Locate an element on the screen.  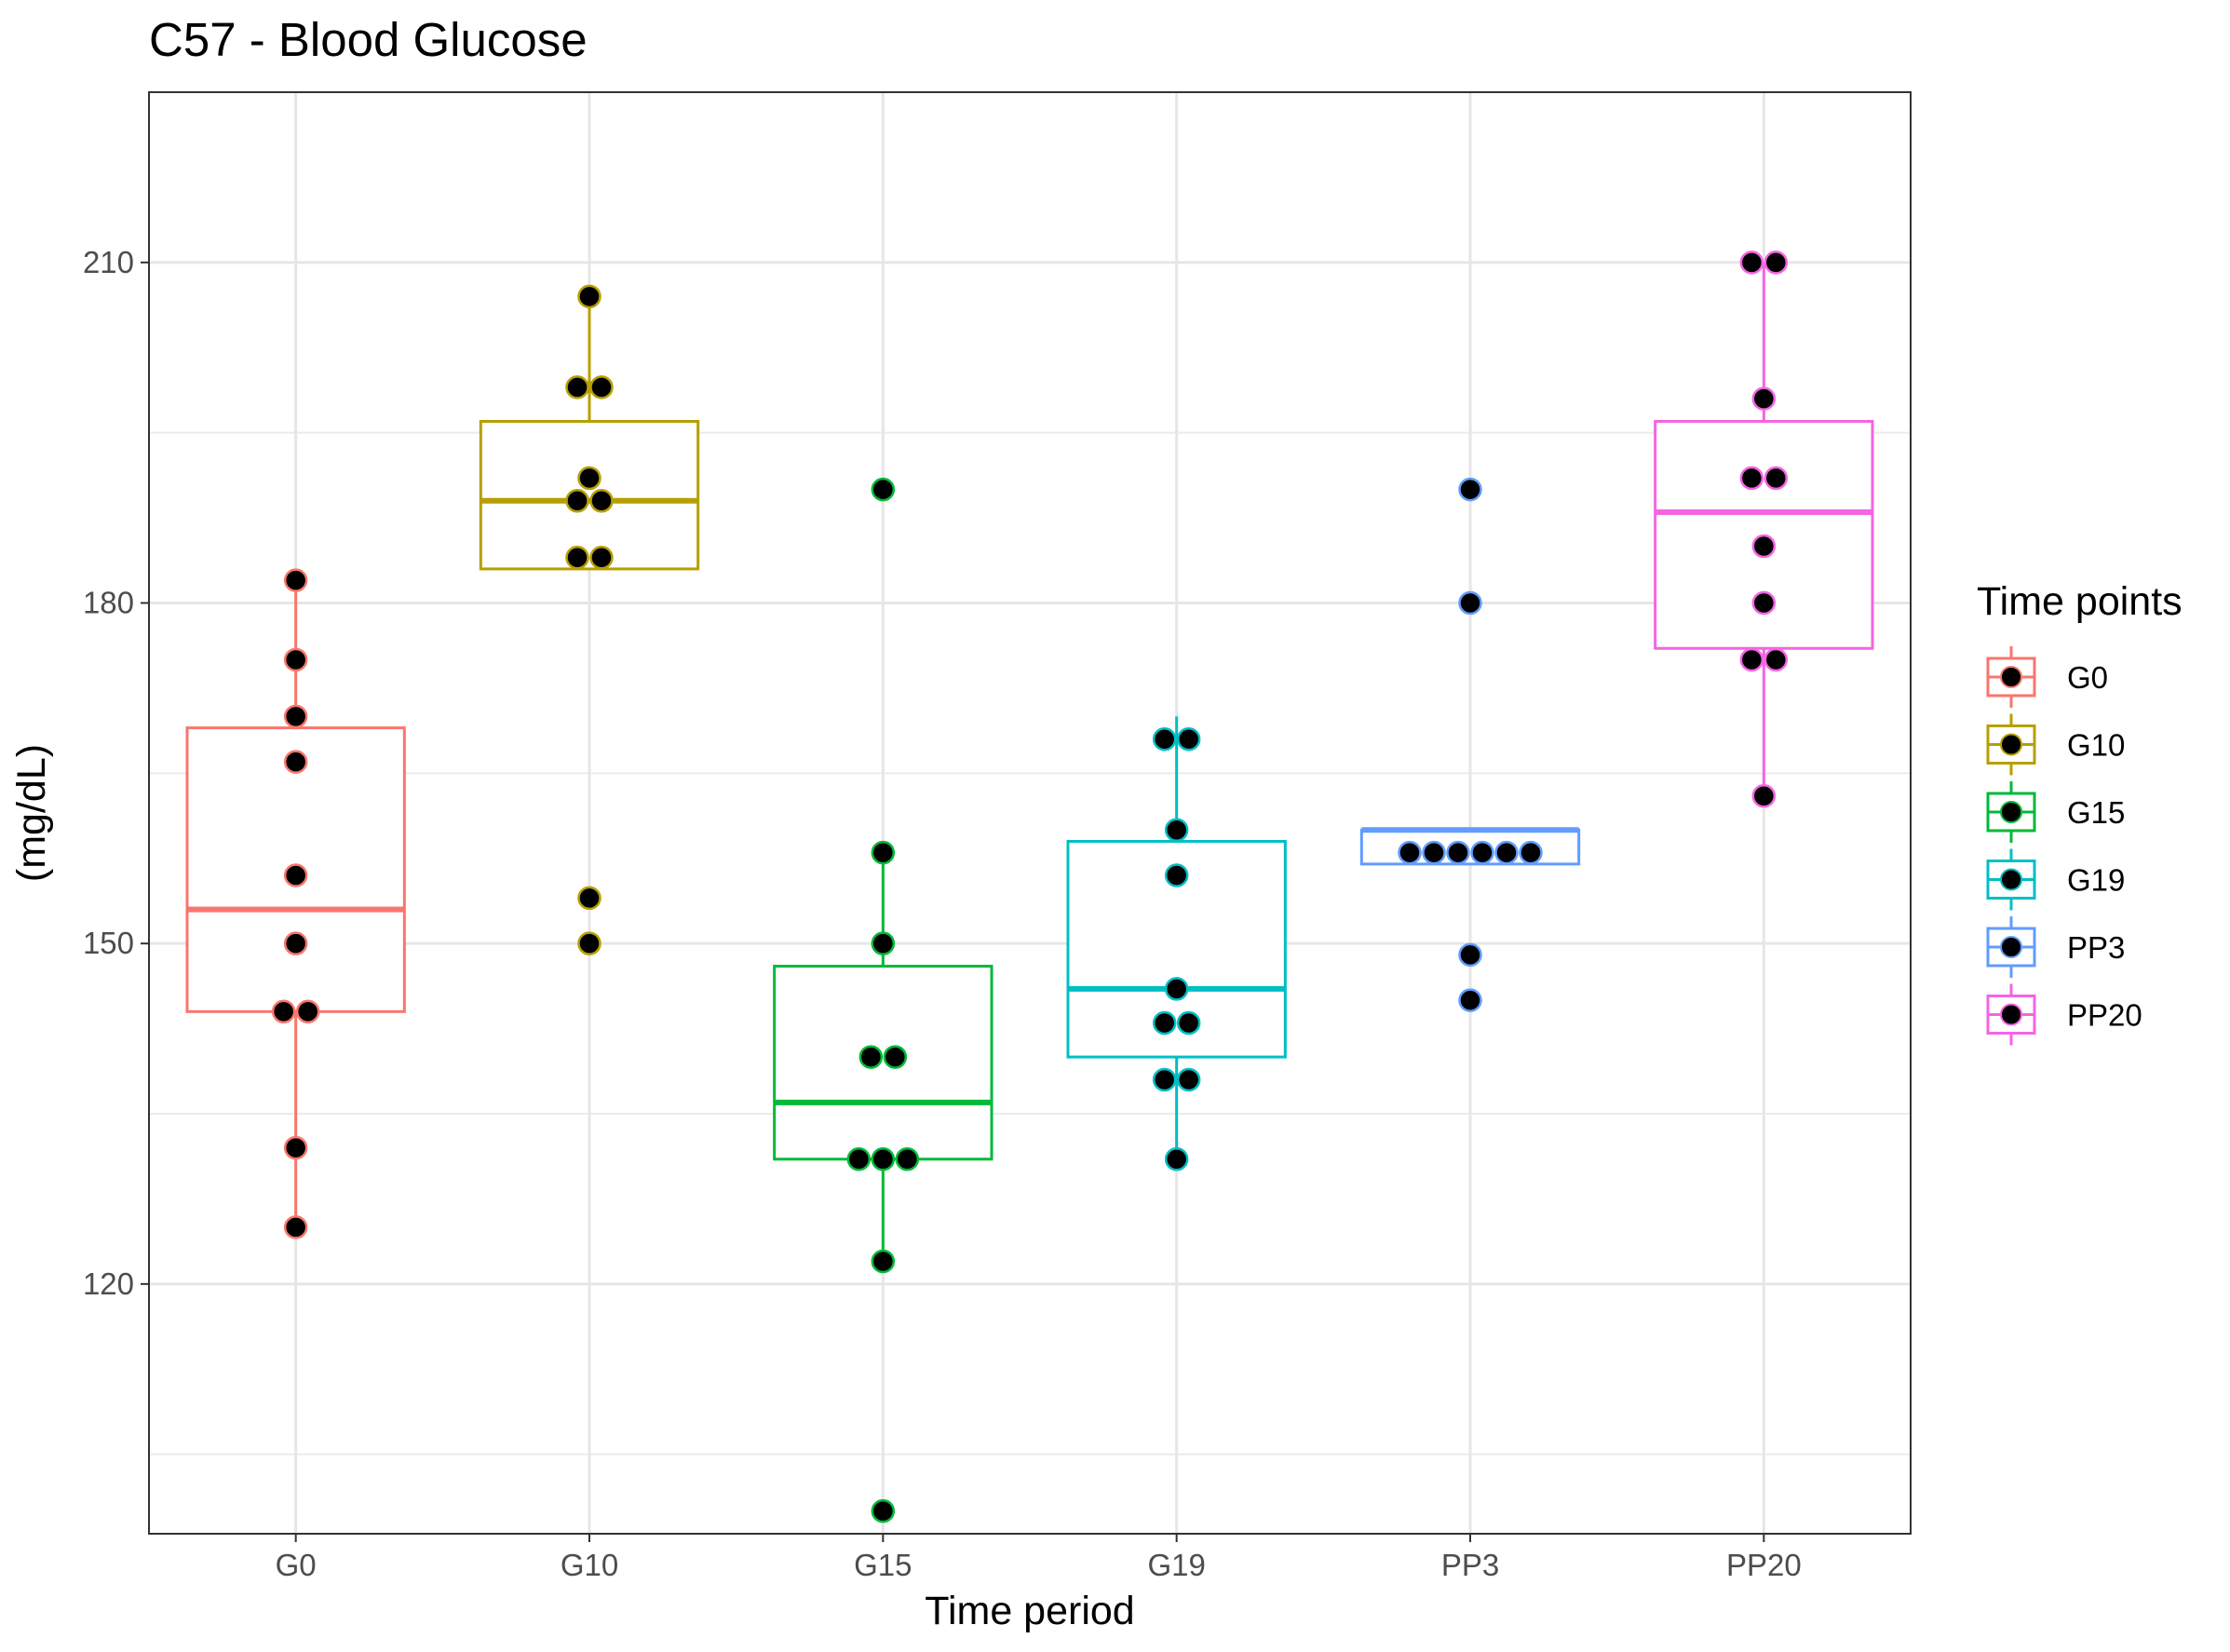
box-PP3 is located at coordinates (1470, 846).